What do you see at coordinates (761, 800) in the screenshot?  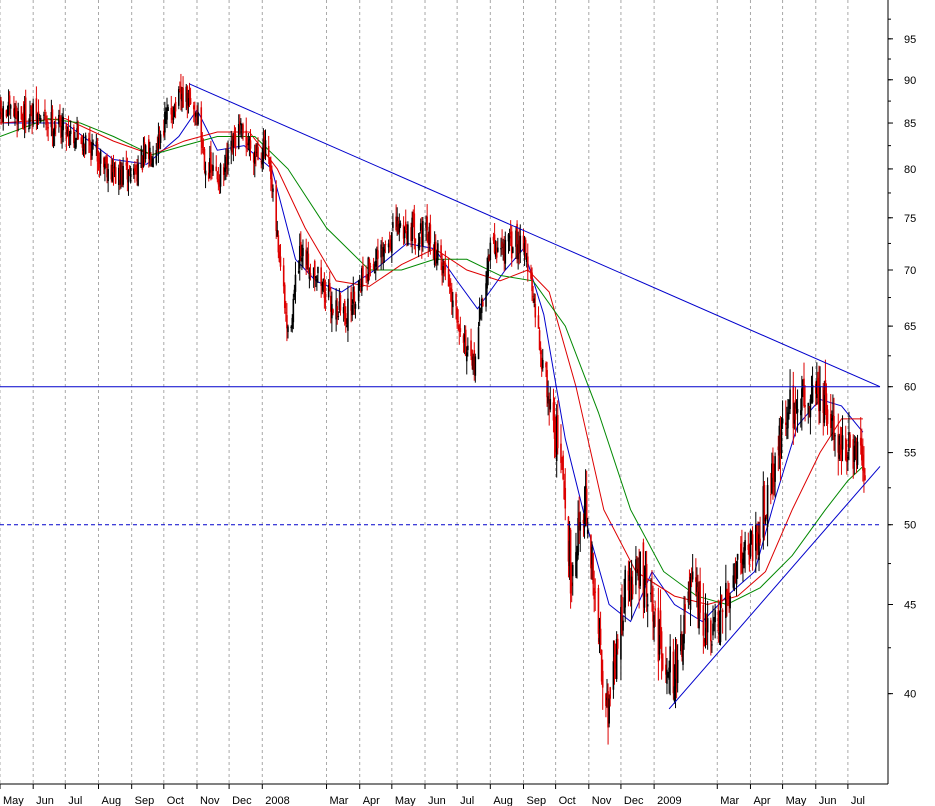 I see `x-tick-label: Apr` at bounding box center [761, 800].